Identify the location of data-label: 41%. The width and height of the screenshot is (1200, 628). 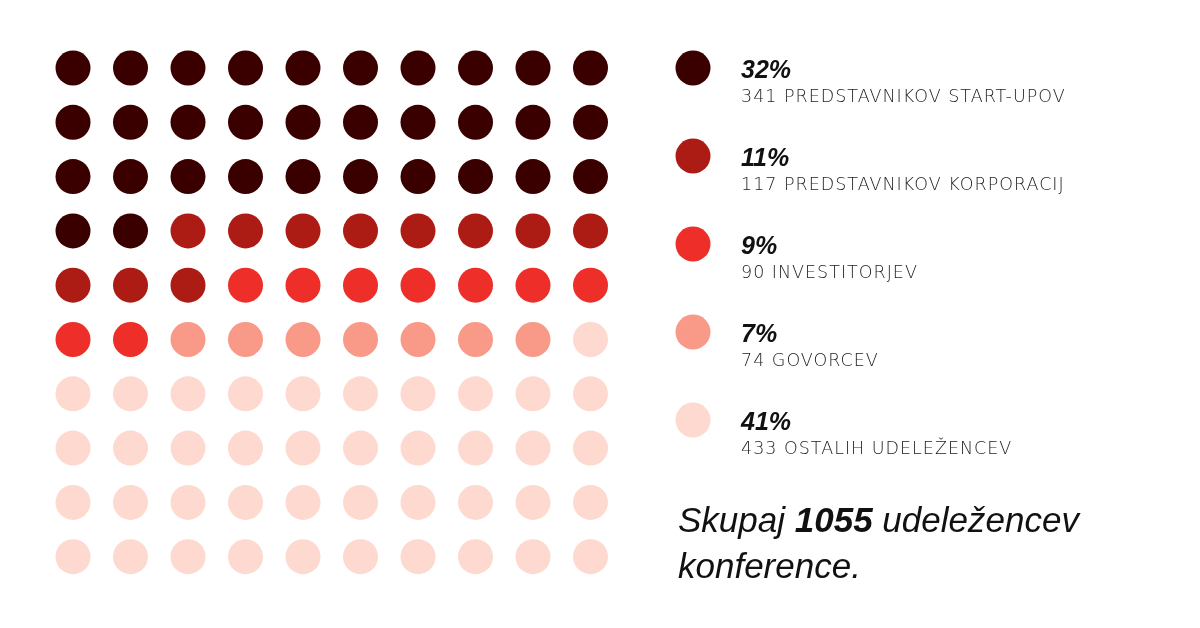
(766, 421).